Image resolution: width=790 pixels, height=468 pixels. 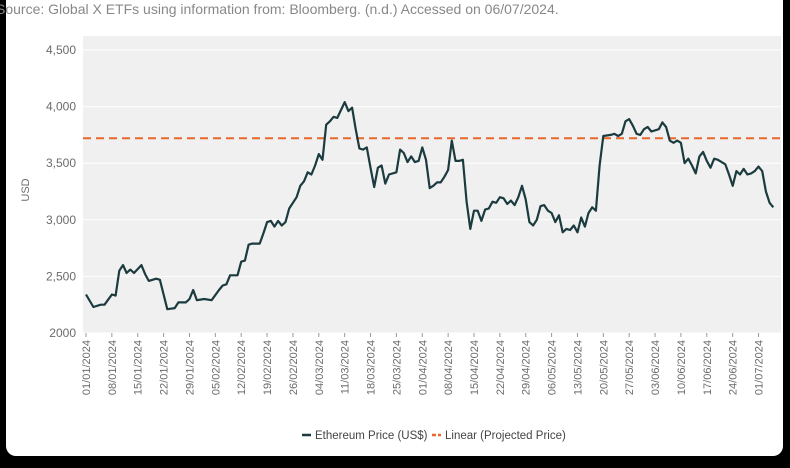 I want to click on x-tick-label: 24/06/2024, so click(x=734, y=367).